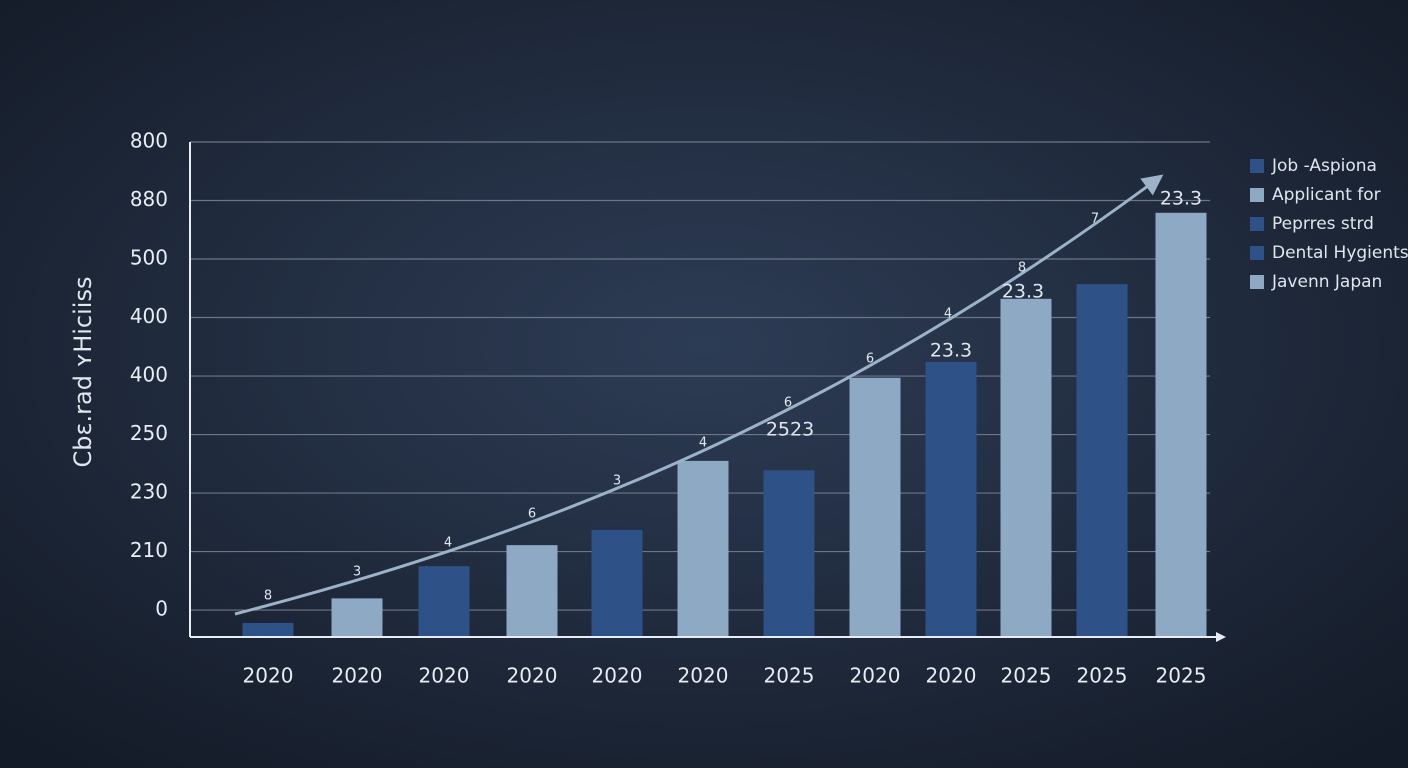 This screenshot has width=1408, height=768. I want to click on legend-label: Job -Aspiona, so click(1324, 166).